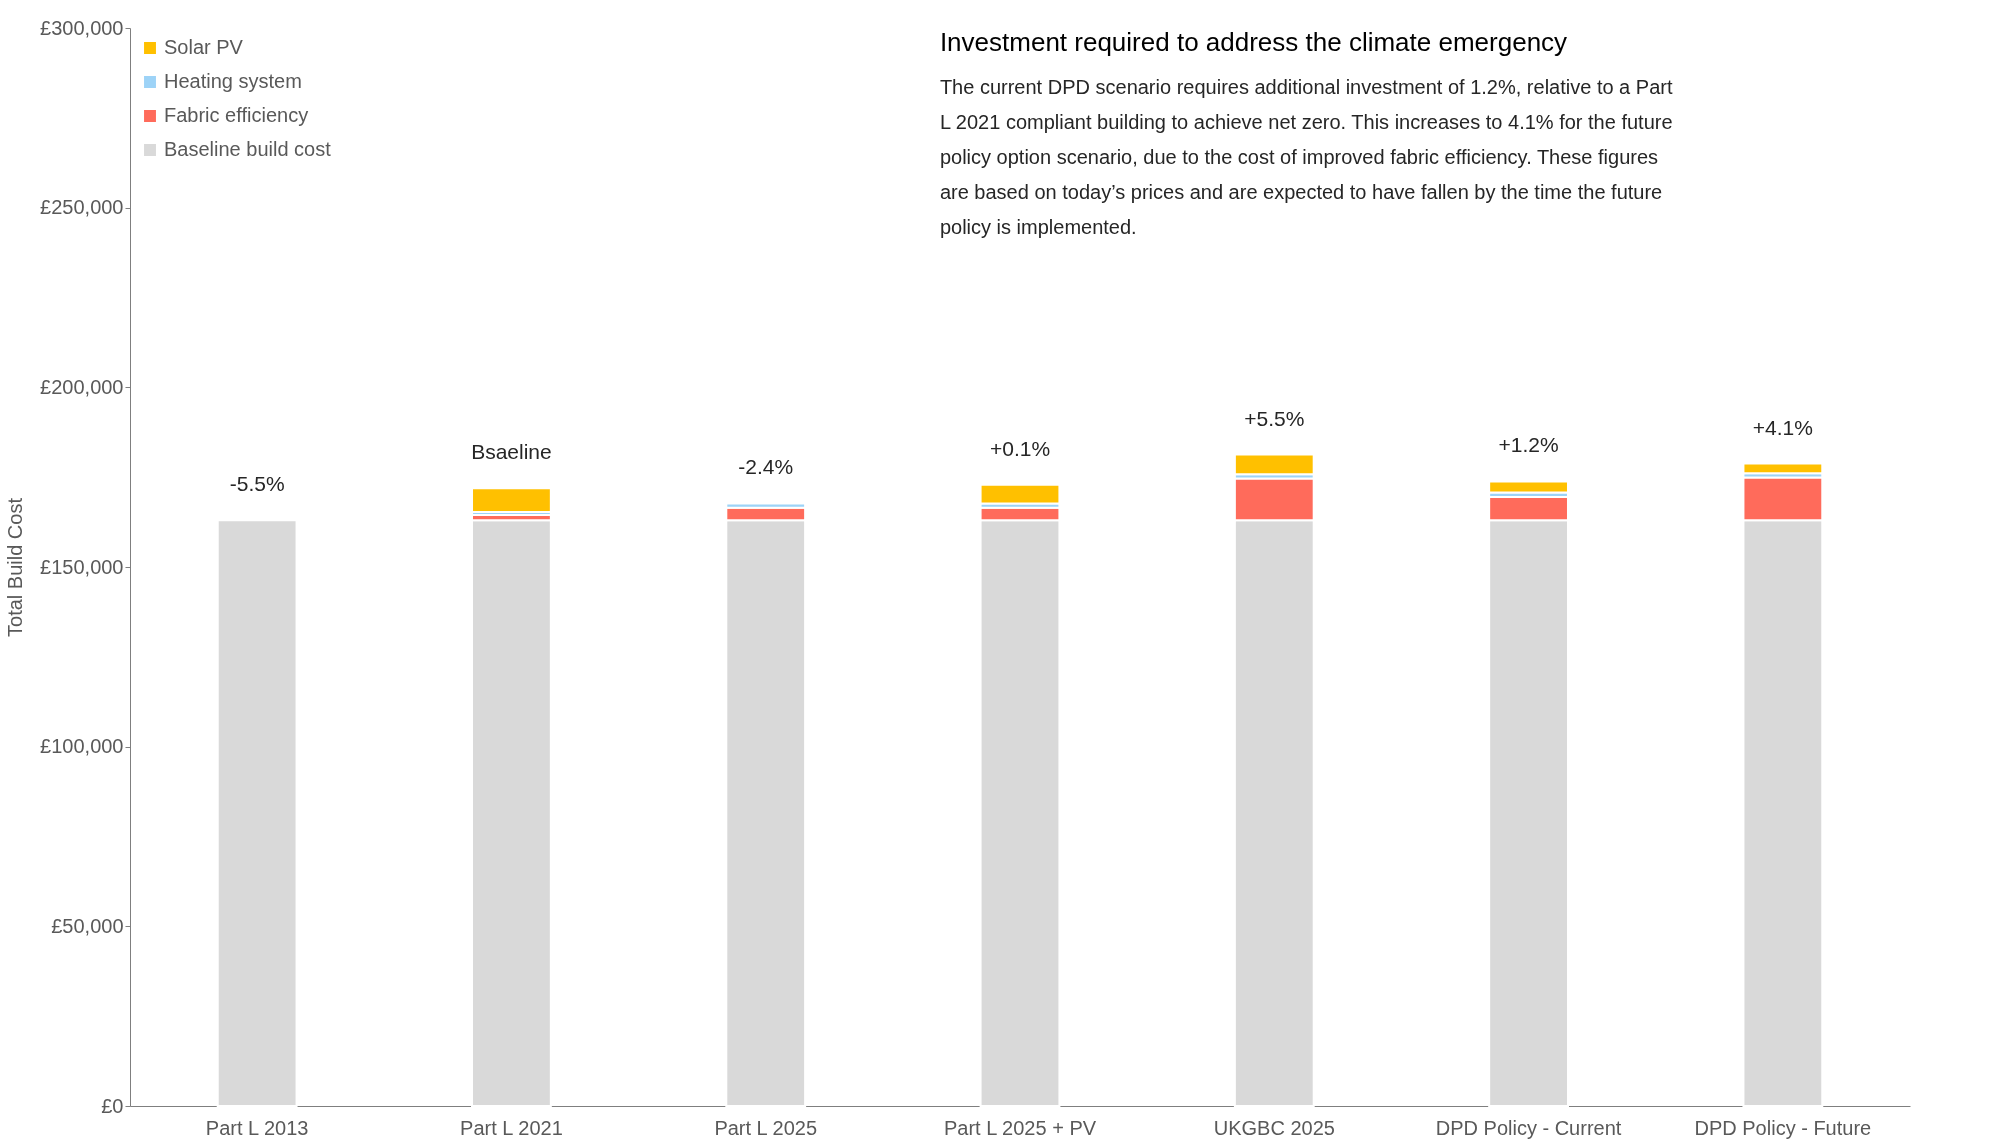  I want to click on x-tick-label: Part L 2013, so click(257, 1127).